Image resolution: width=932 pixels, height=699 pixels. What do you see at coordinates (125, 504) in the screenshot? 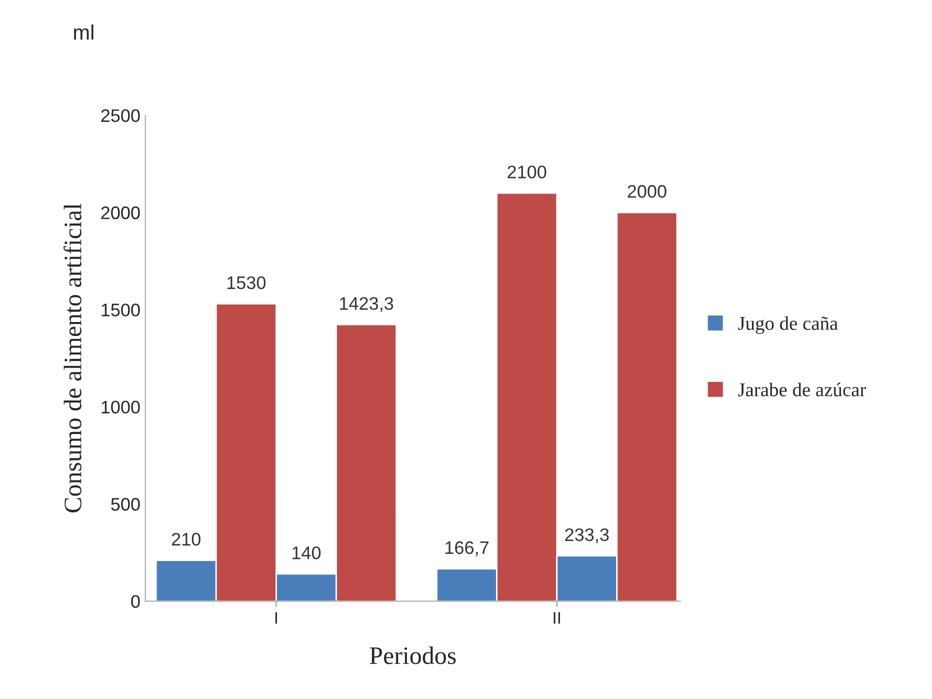
I see `y-tick-label: 500` at bounding box center [125, 504].